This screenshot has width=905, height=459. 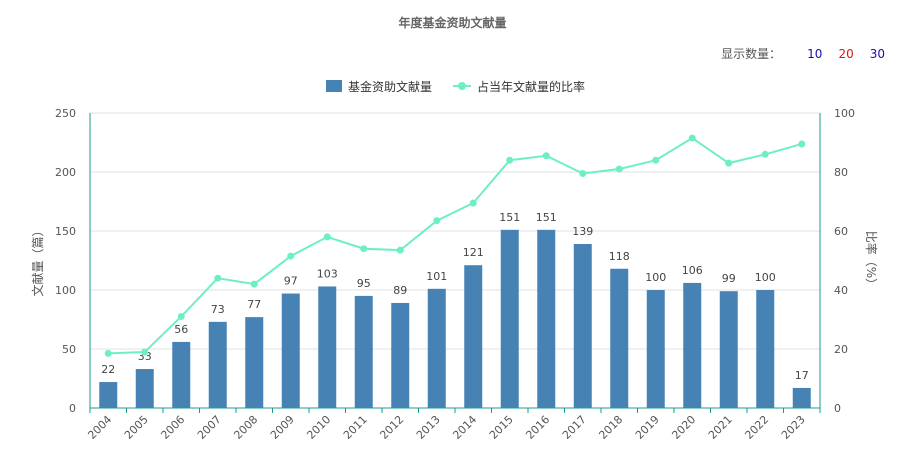 I want to click on bar-label-2008: 77, so click(x=254, y=304).